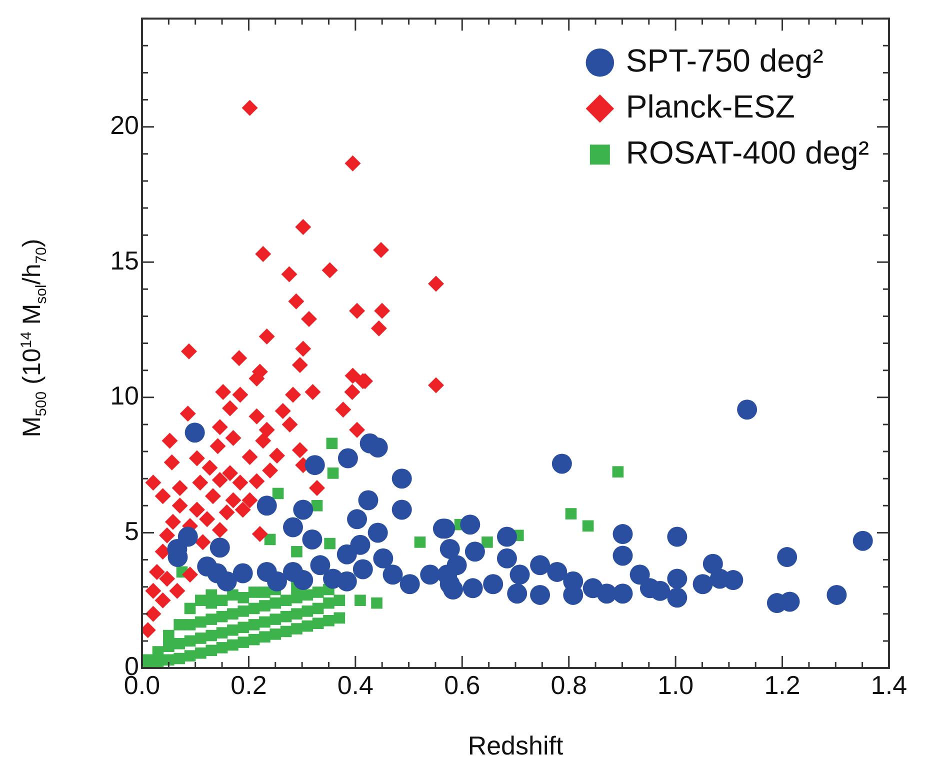 The width and height of the screenshot is (939, 767). Describe the element at coordinates (748, 152) in the screenshot. I see `legend-label: ROSAT-400 deg²` at that location.